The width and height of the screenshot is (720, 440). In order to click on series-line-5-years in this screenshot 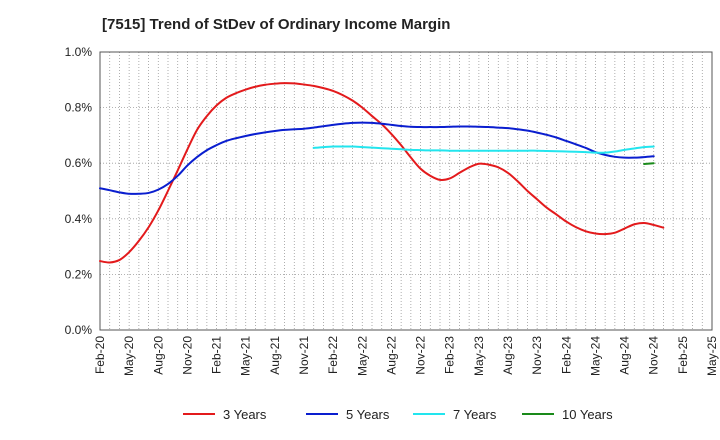, I will do `click(377, 158)`.